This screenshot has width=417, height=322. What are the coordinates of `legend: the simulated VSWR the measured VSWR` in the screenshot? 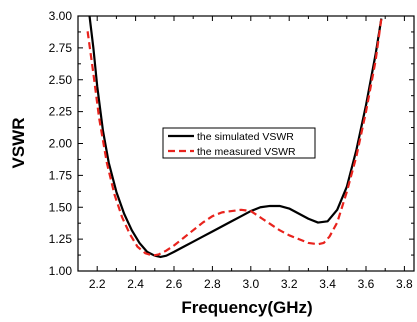 It's located at (239, 143).